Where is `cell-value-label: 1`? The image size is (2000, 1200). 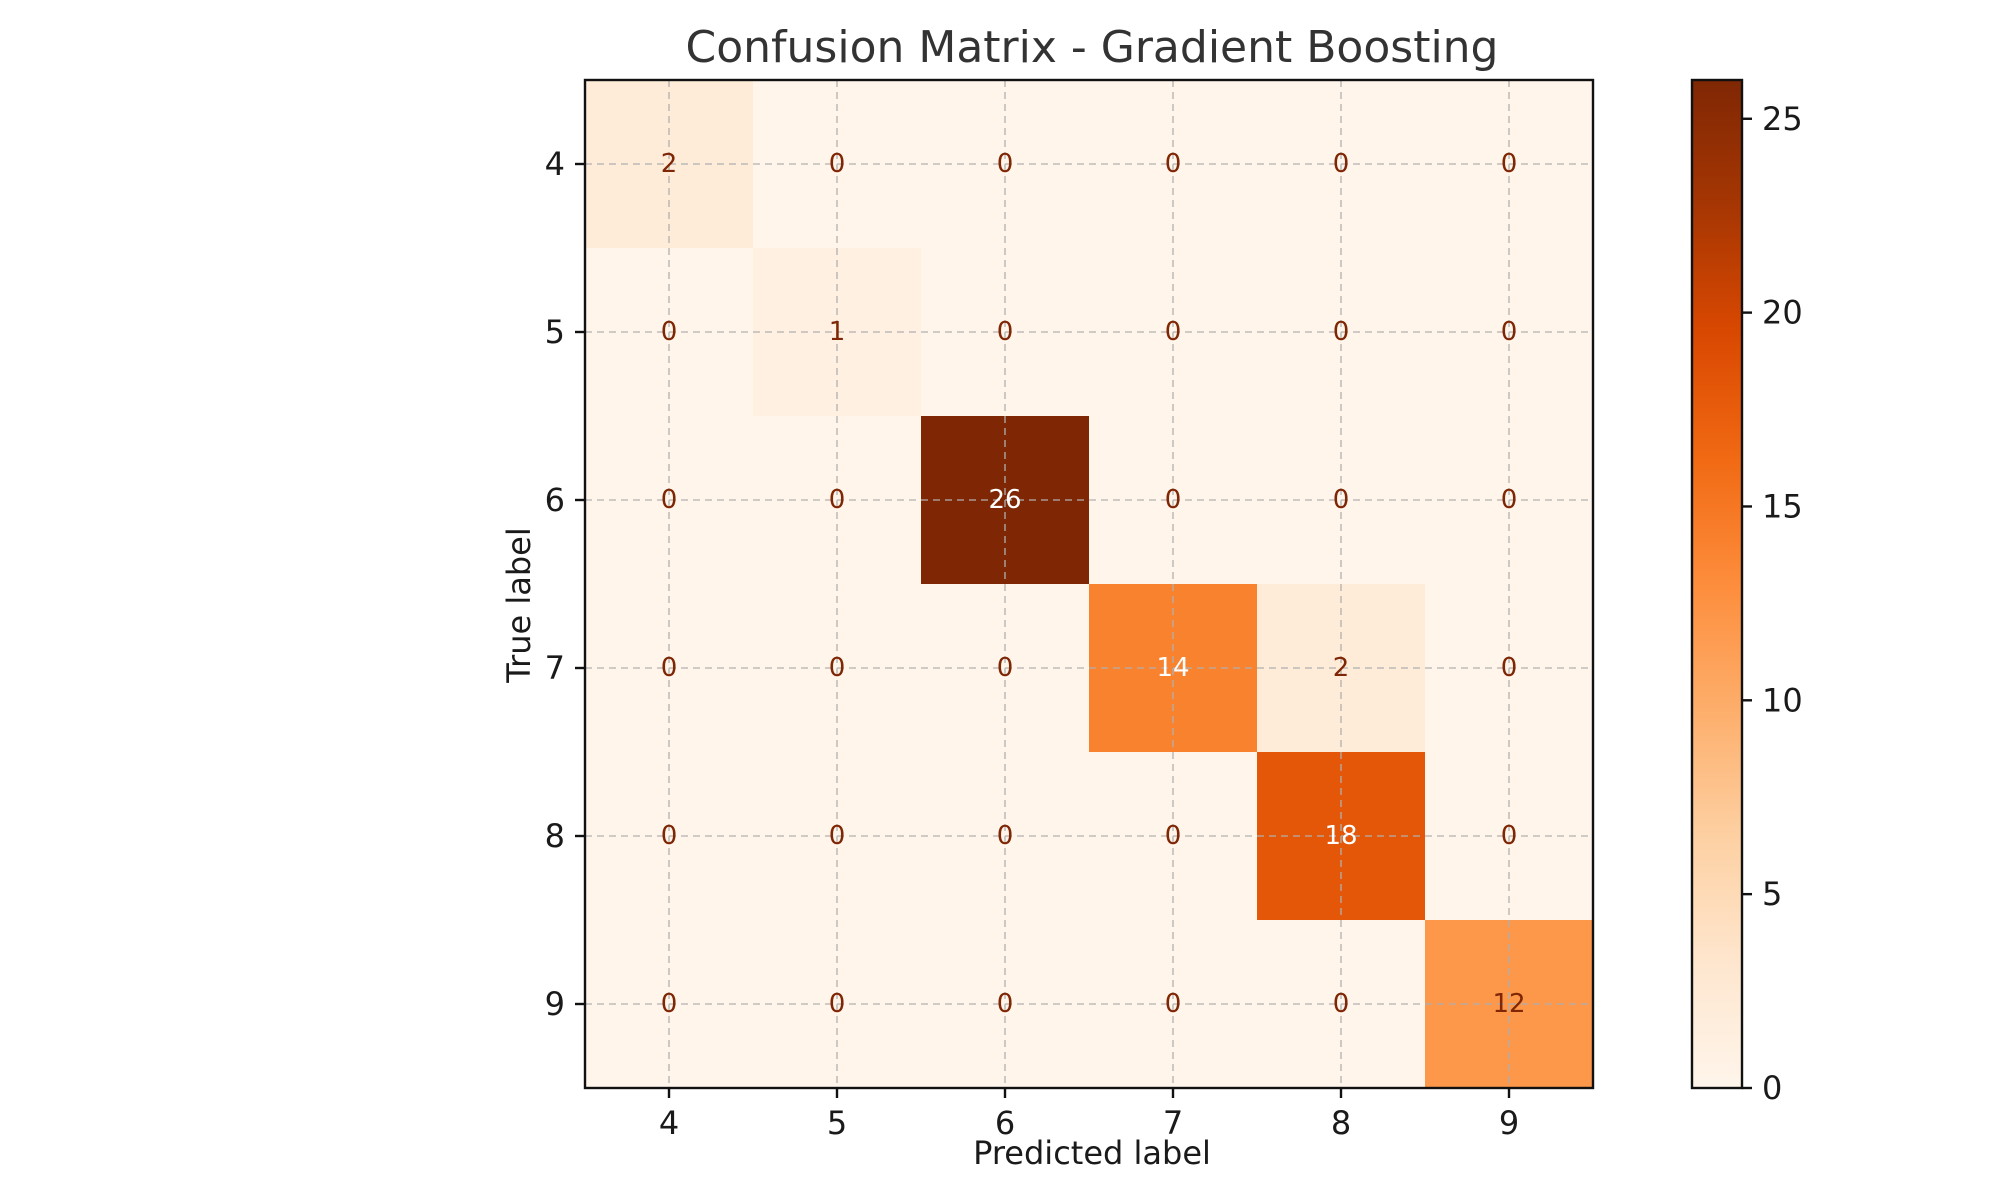
cell-value-label: 1 is located at coordinates (837, 332).